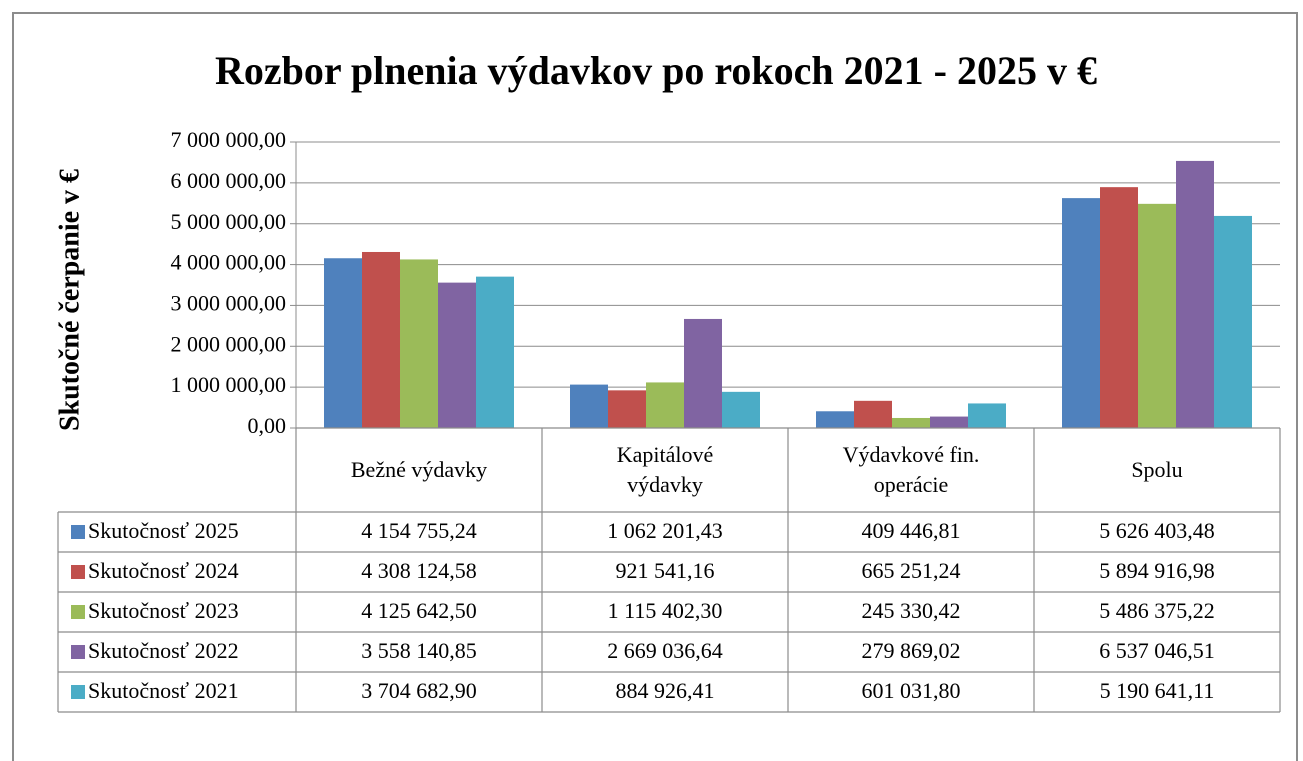  Describe the element at coordinates (419, 610) in the screenshot. I see `table-value: 4 125 642,50` at that location.